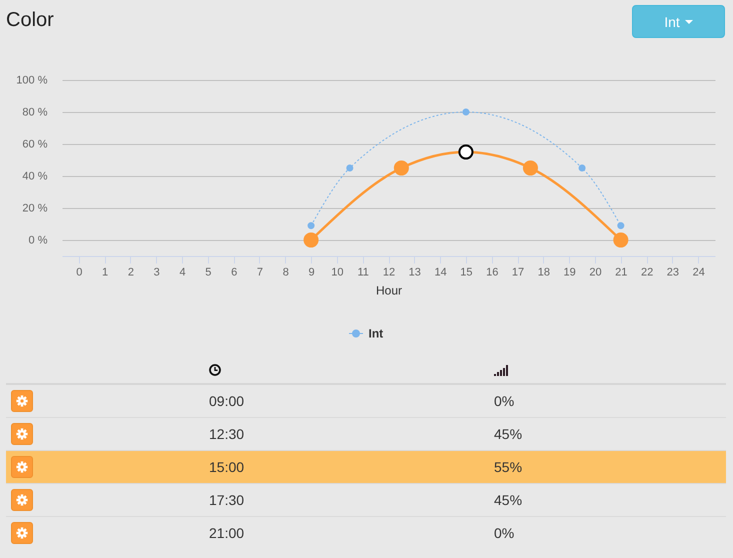  I want to click on x-tick-label: 19, so click(570, 272).